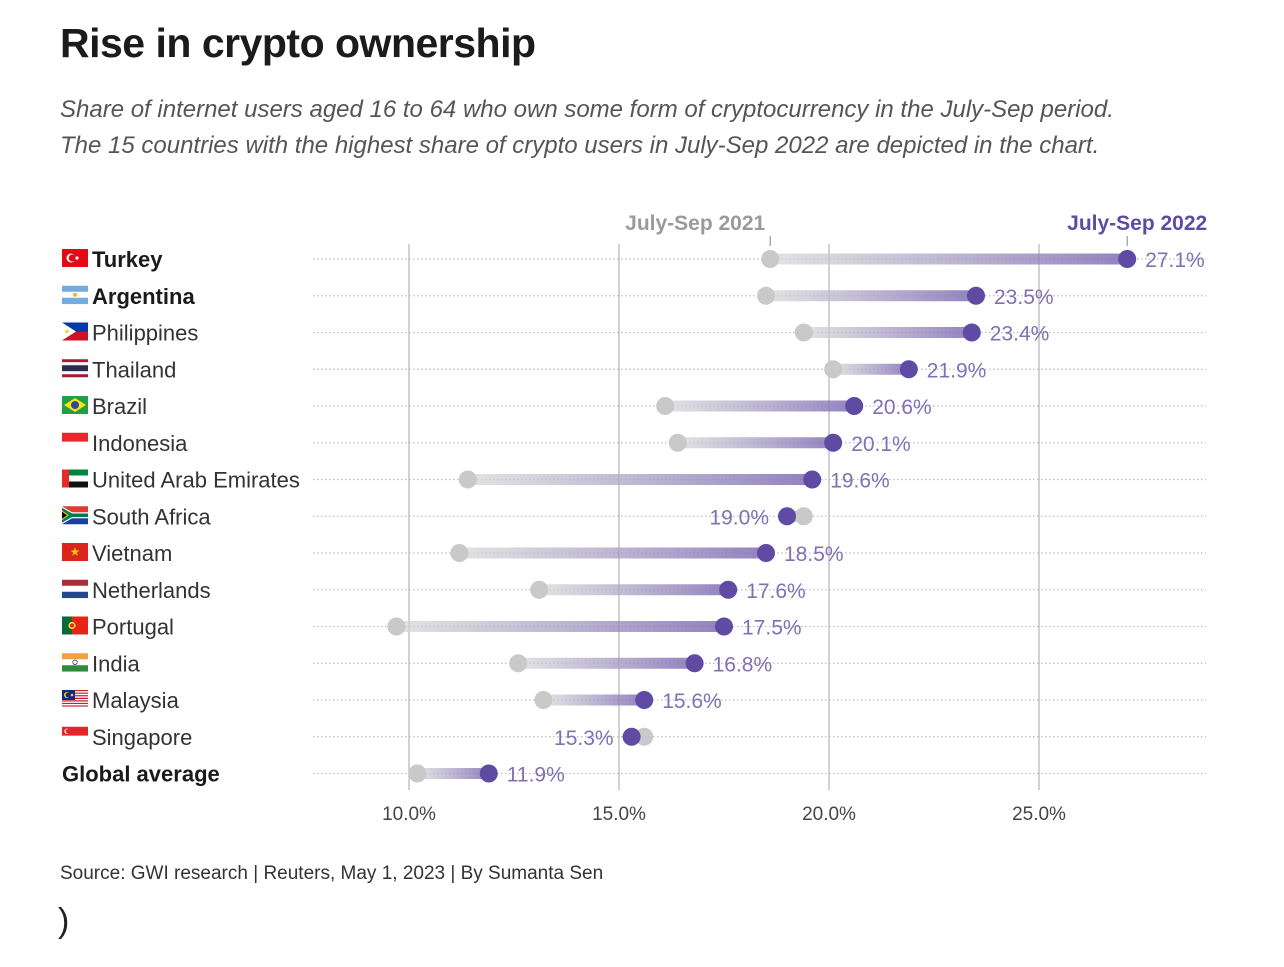  I want to click on value-label: 27.1%, so click(1175, 260).